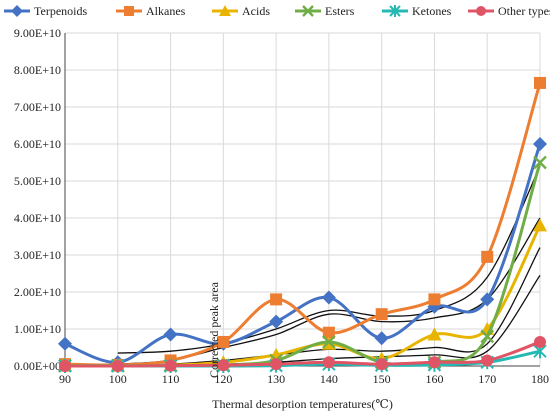 This screenshot has width=550, height=419. What do you see at coordinates (37, 107) in the screenshot?
I see `y-tick-label: 7.00E+10` at bounding box center [37, 107].